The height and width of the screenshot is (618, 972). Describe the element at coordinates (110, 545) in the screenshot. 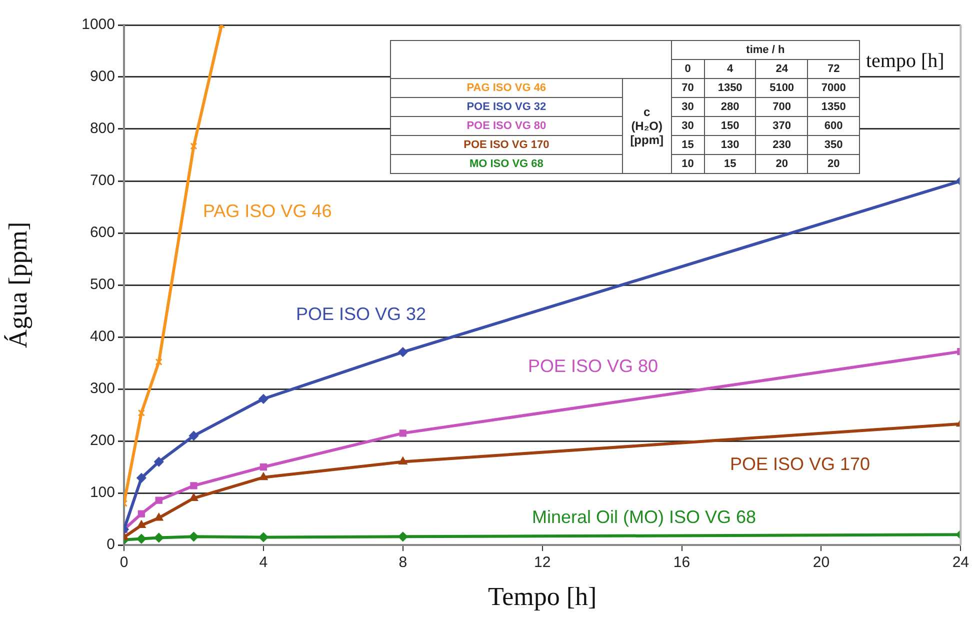

I see `y-tick-label: 0` at that location.